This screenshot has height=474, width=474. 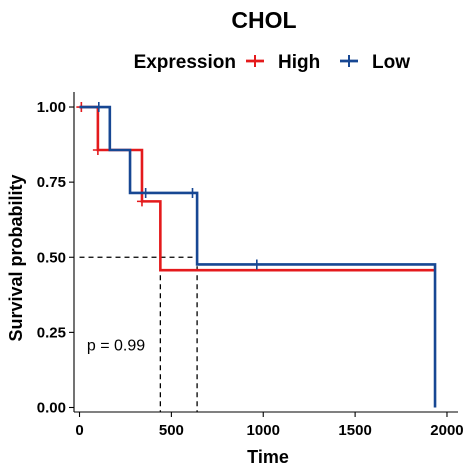 I want to click on x-tick-label: 0, so click(x=79, y=430).